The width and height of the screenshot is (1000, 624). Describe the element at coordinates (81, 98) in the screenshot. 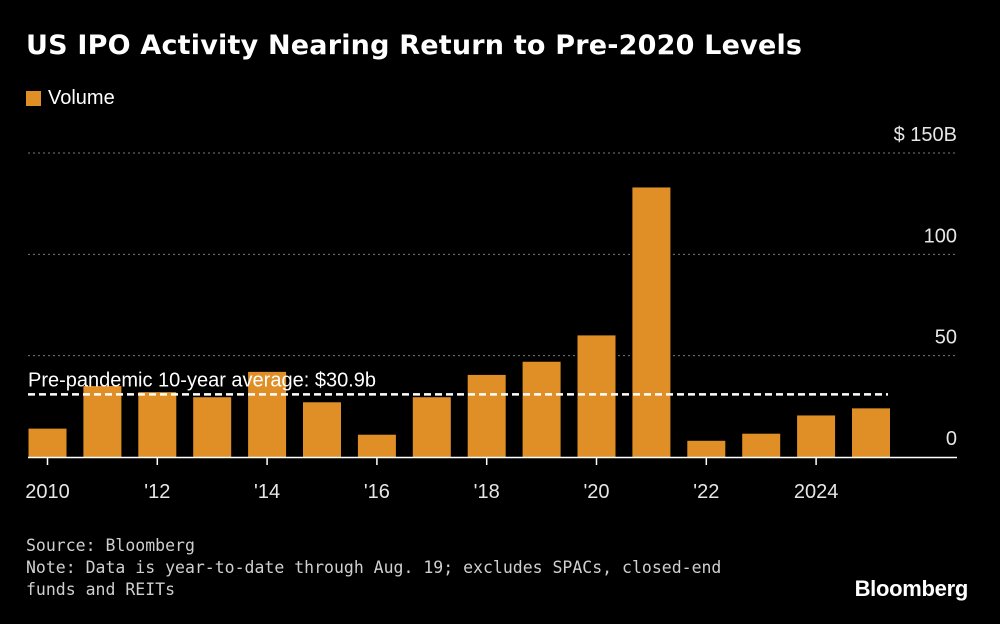

I see `legend-label-volume: Volume` at that location.